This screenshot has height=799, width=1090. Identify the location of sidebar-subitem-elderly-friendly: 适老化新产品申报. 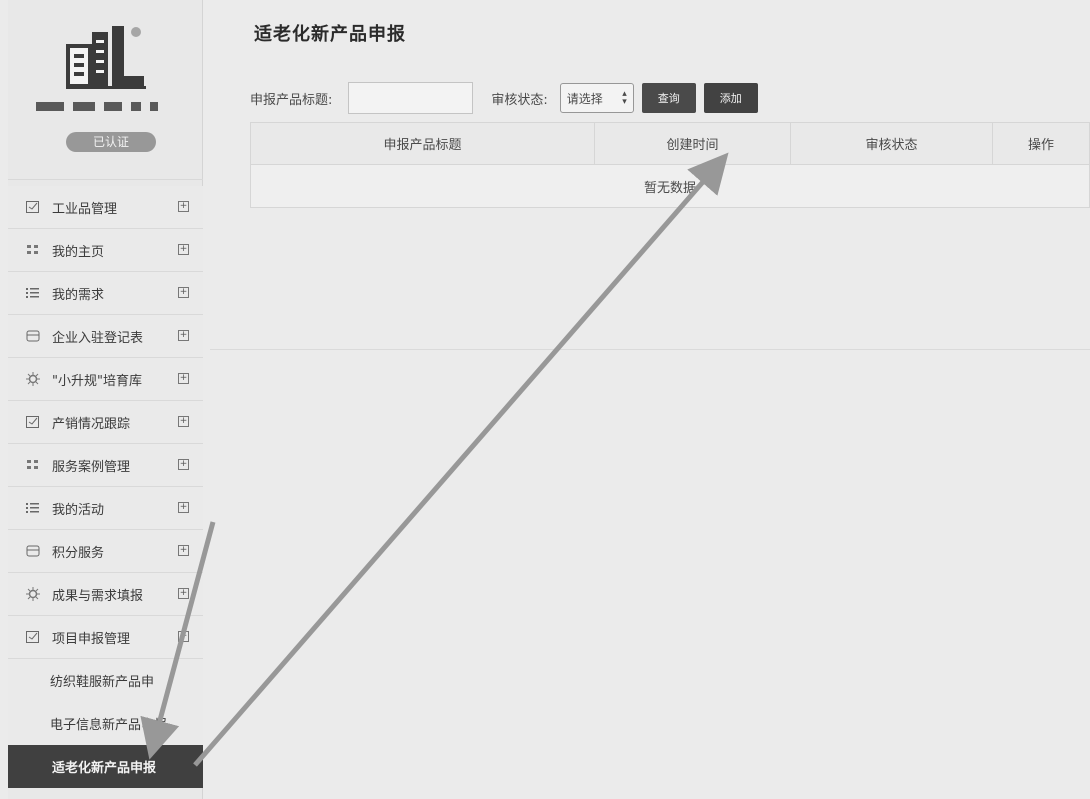
(105, 766).